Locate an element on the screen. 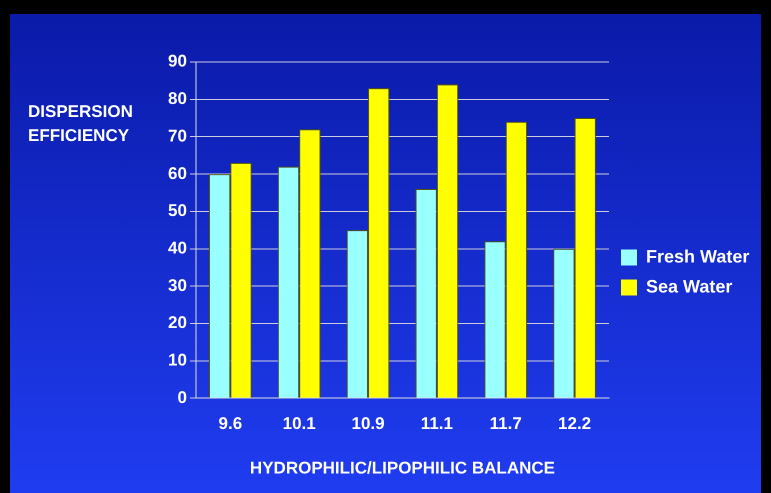  legend-label: Sea Water is located at coordinates (689, 286).